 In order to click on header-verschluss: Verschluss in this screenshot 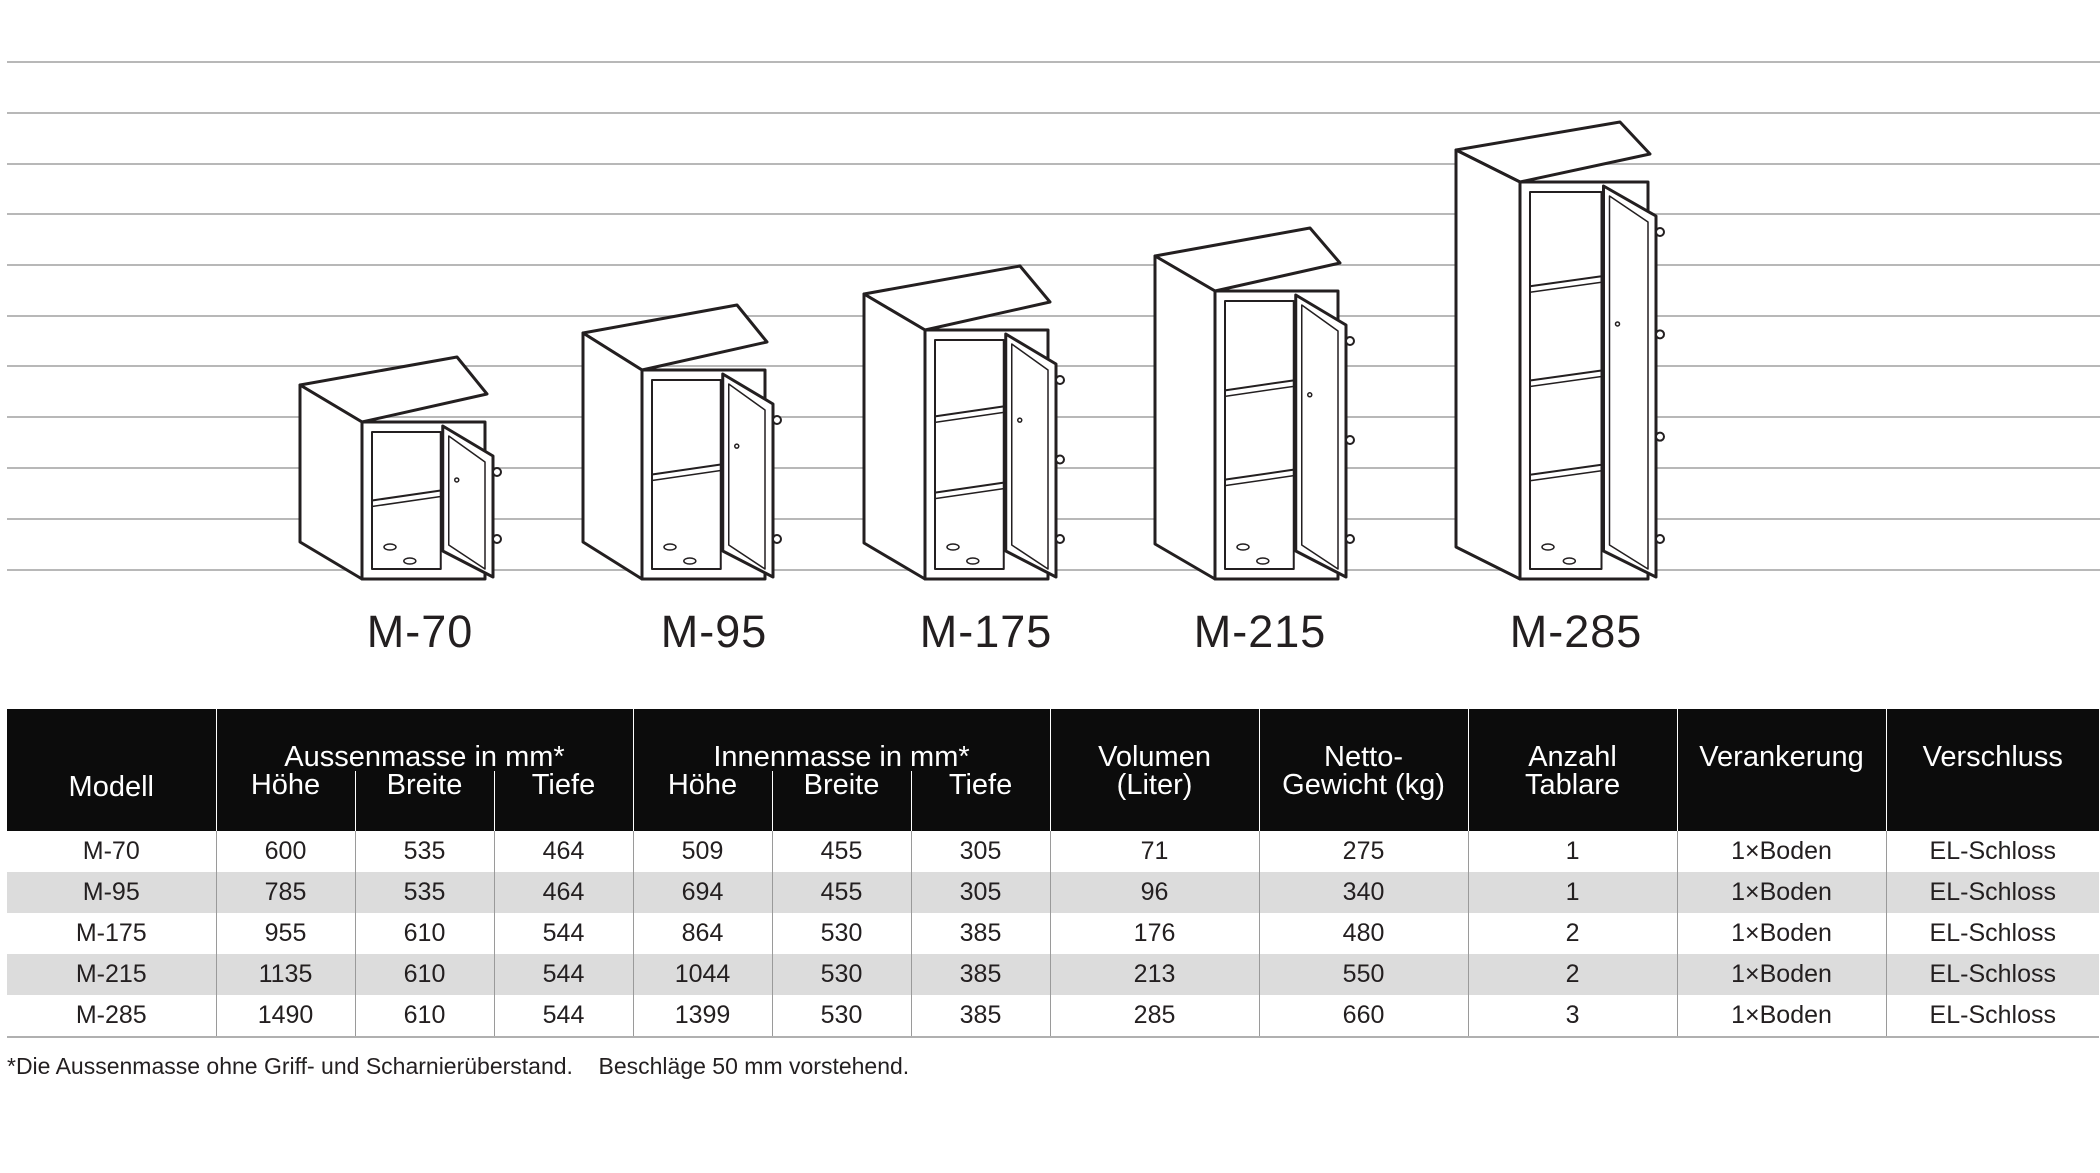, I will do `click(1992, 770)`.